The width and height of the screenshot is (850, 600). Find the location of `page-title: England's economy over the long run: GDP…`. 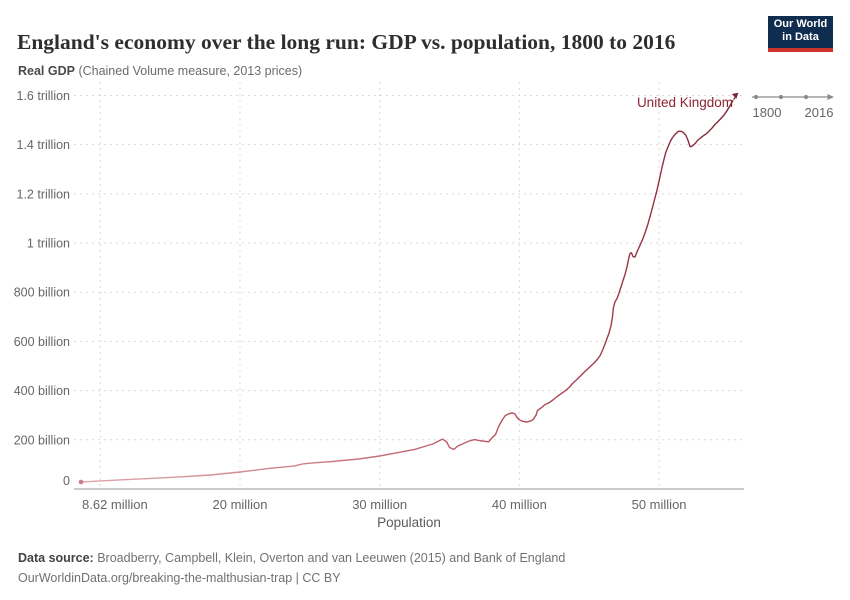

page-title: England's economy over the long run: GDP… is located at coordinates (346, 42).